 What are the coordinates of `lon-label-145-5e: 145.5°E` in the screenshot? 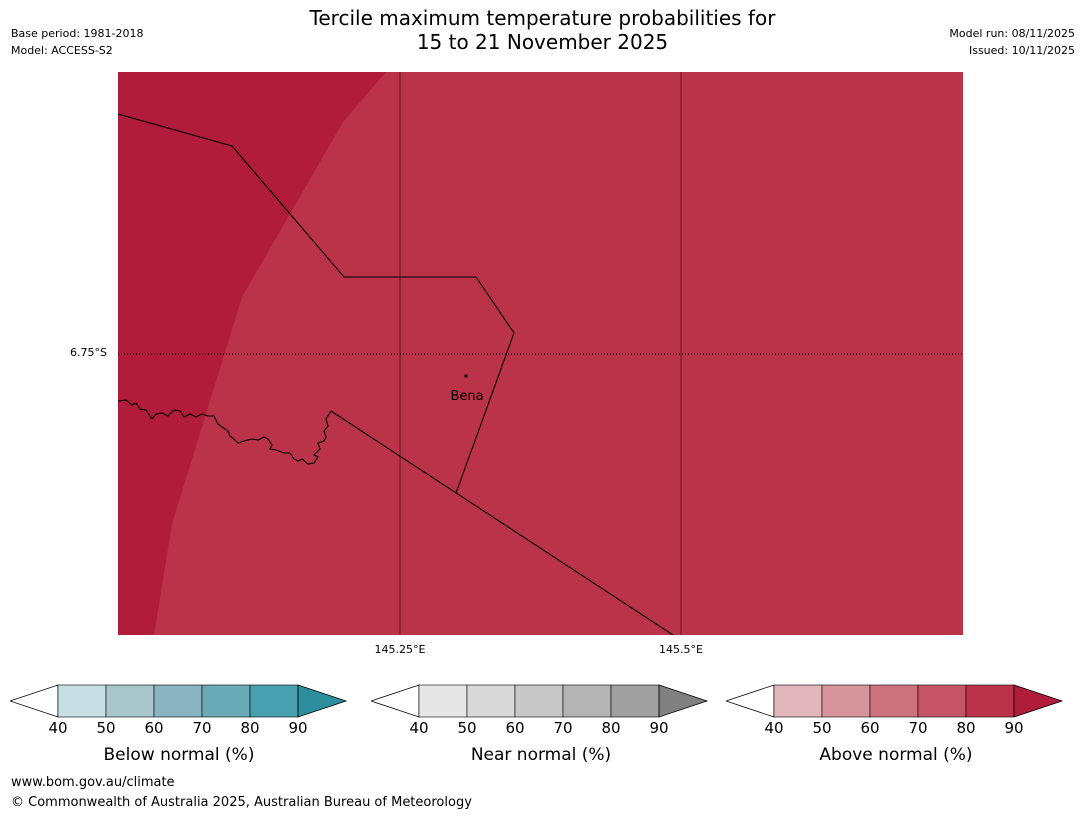 It's located at (681, 649).